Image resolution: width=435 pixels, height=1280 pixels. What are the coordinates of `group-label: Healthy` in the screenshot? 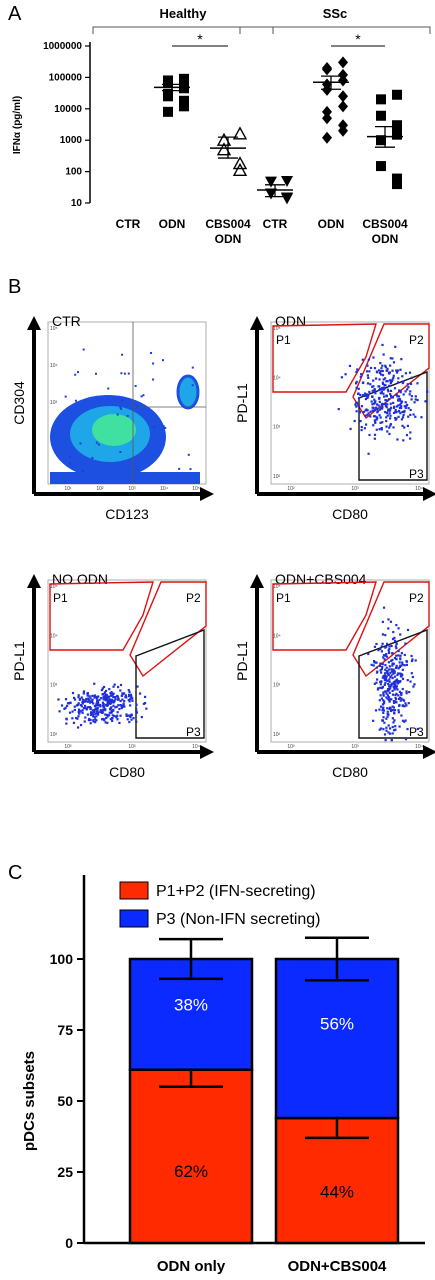 It's located at (184, 13).